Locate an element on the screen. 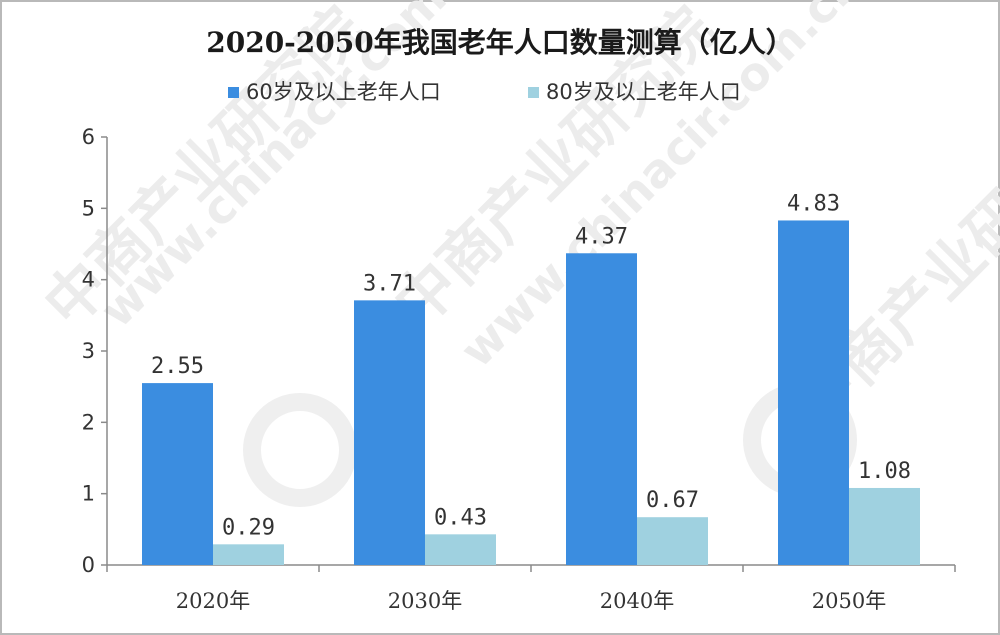  x-tick-label: 2020年 is located at coordinates (213, 601).